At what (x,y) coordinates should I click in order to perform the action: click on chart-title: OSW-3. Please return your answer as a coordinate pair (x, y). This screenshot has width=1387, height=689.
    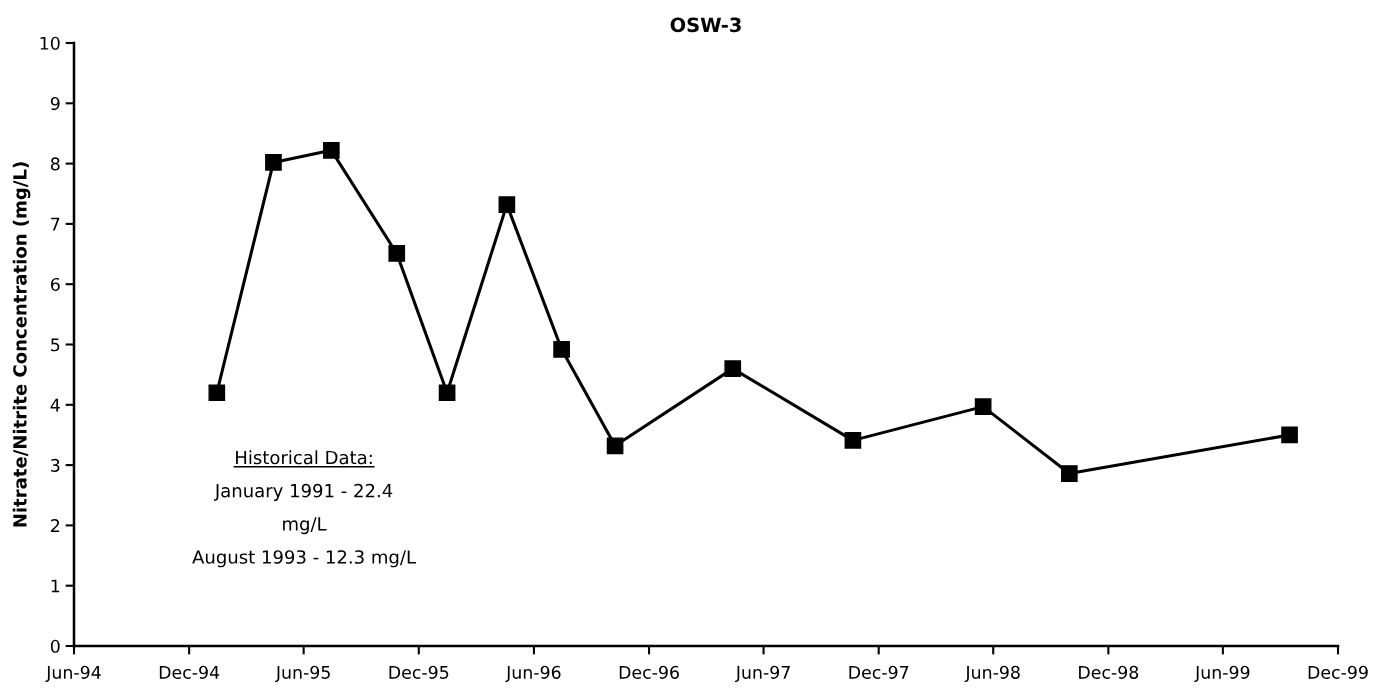
    Looking at the image, I should click on (705, 25).